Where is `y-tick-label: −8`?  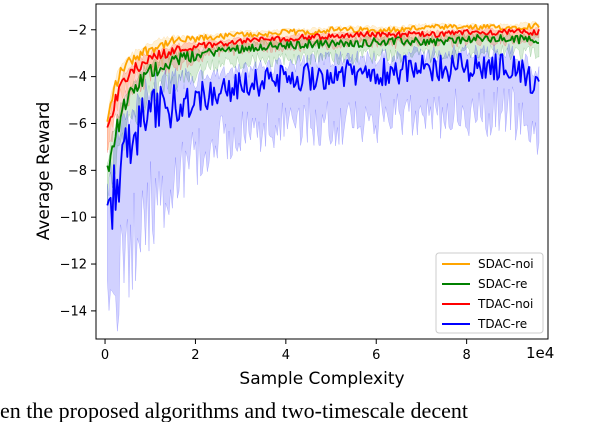 y-tick-label: −8 is located at coordinates (77, 171).